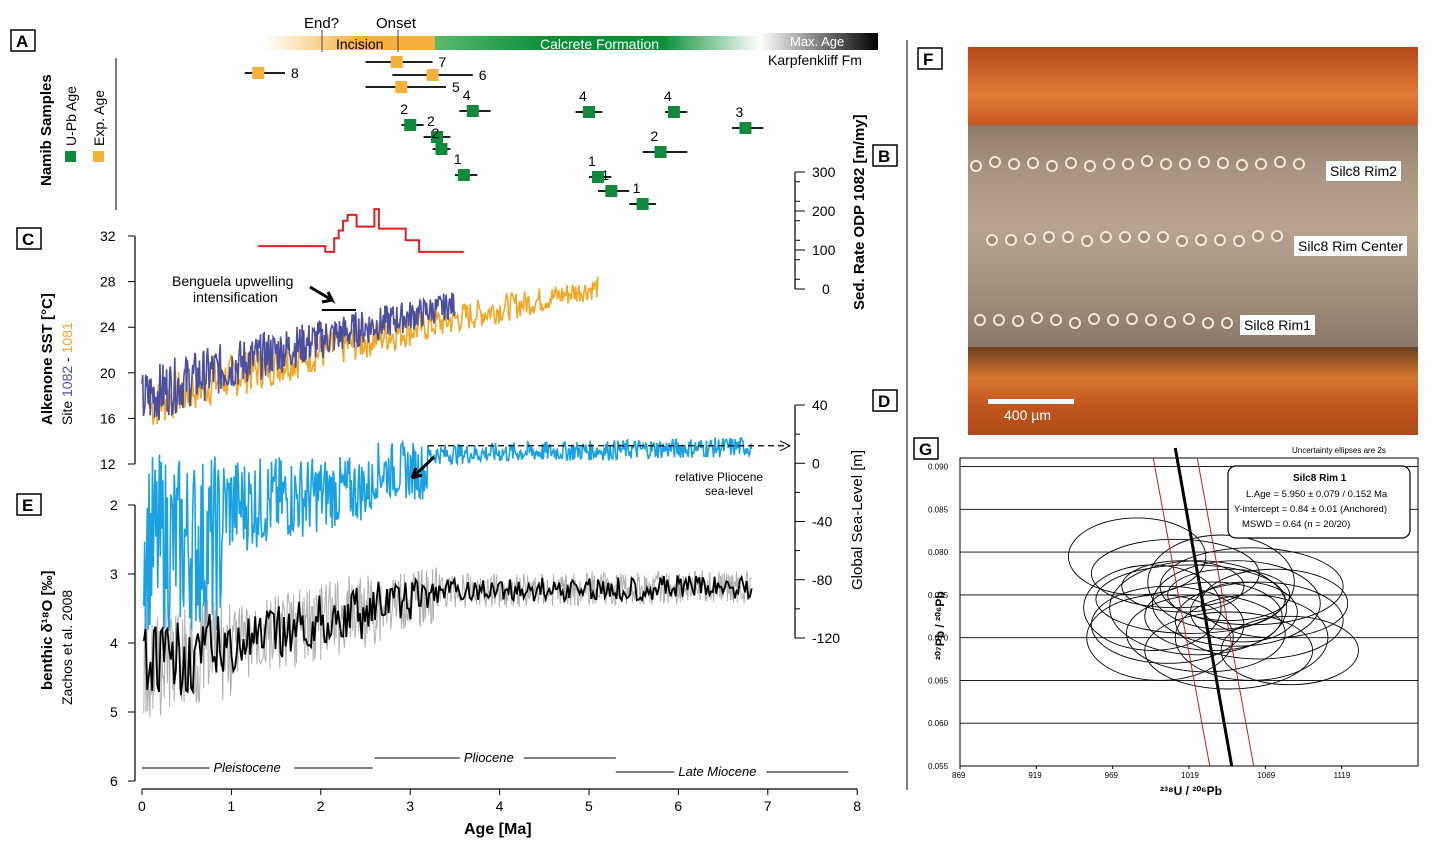 Image resolution: width=1440 pixels, height=847 pixels. I want to click on sedrate-line, so click(361, 230).